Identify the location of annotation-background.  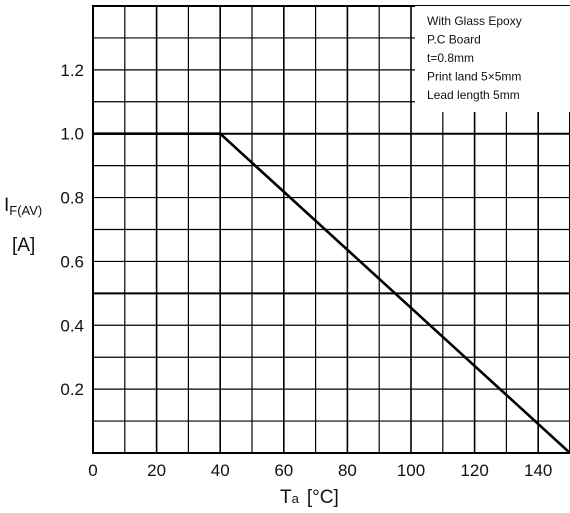
(492, 59).